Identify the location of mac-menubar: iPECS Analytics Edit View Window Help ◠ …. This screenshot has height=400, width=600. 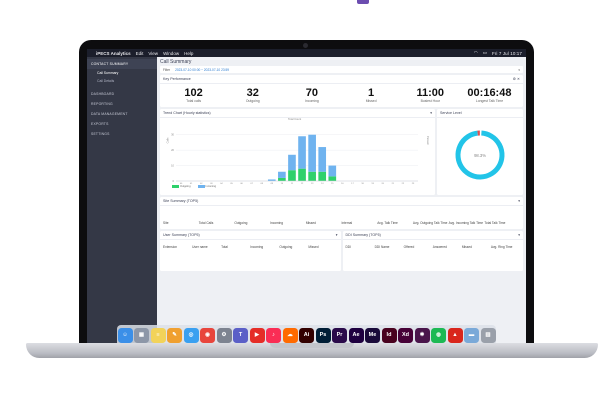
(306, 53).